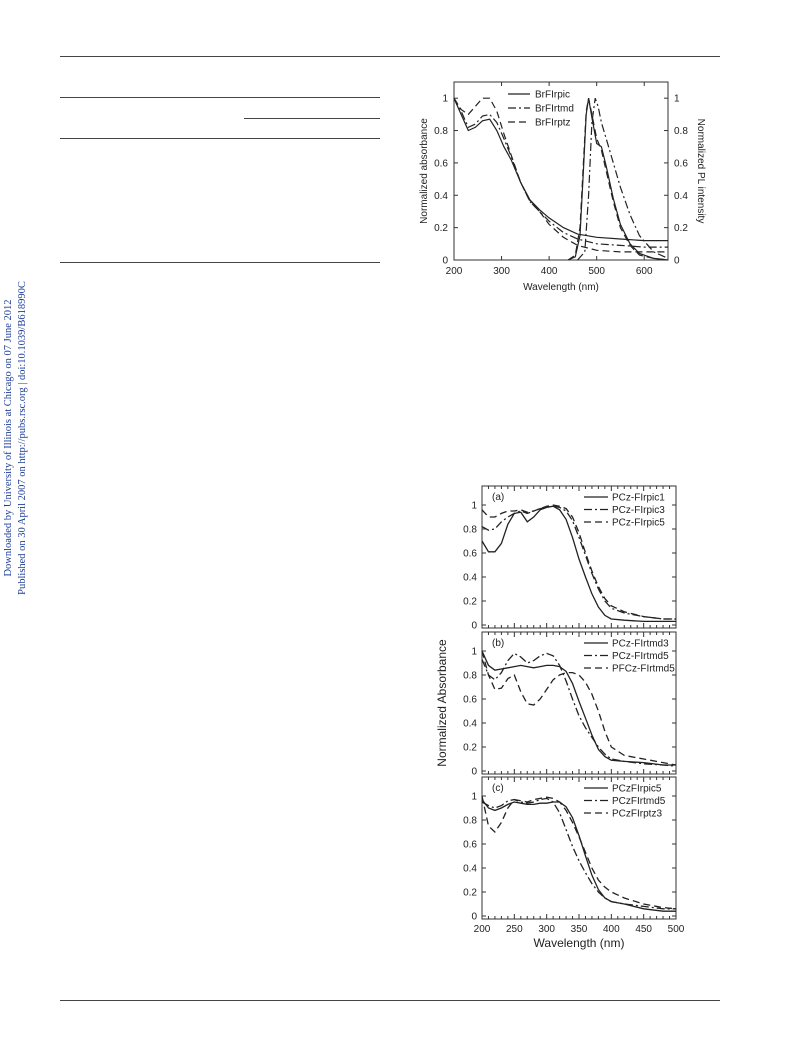 The width and height of the screenshot is (793, 1039). What do you see at coordinates (700, 171) in the screenshot?
I see `y2-axis-label: Normalized PL intensity` at bounding box center [700, 171].